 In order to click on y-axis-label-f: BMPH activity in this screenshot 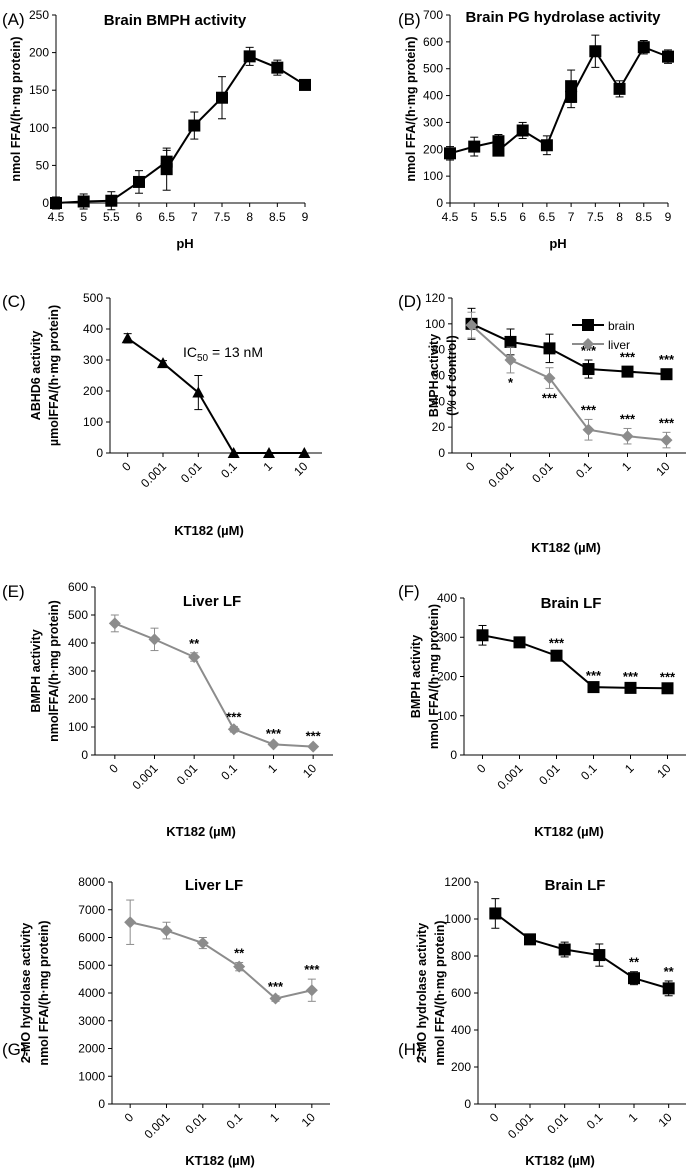, I will do `click(416, 676)`.